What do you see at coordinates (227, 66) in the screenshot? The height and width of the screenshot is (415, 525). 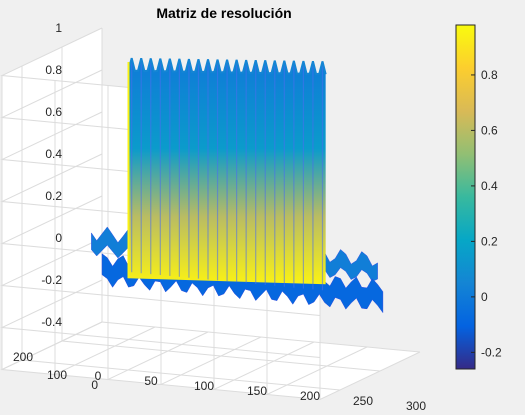 I see `surface-ridge-top` at bounding box center [227, 66].